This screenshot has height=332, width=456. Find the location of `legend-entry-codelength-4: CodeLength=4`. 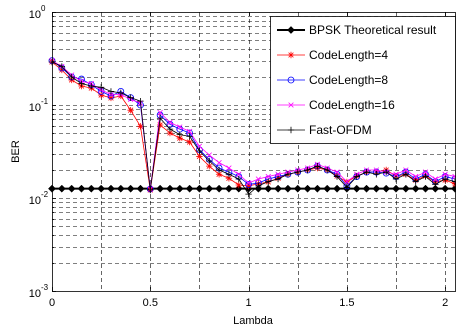

legend-entry-codelength-4: CodeLength=4 is located at coordinates (332, 55).